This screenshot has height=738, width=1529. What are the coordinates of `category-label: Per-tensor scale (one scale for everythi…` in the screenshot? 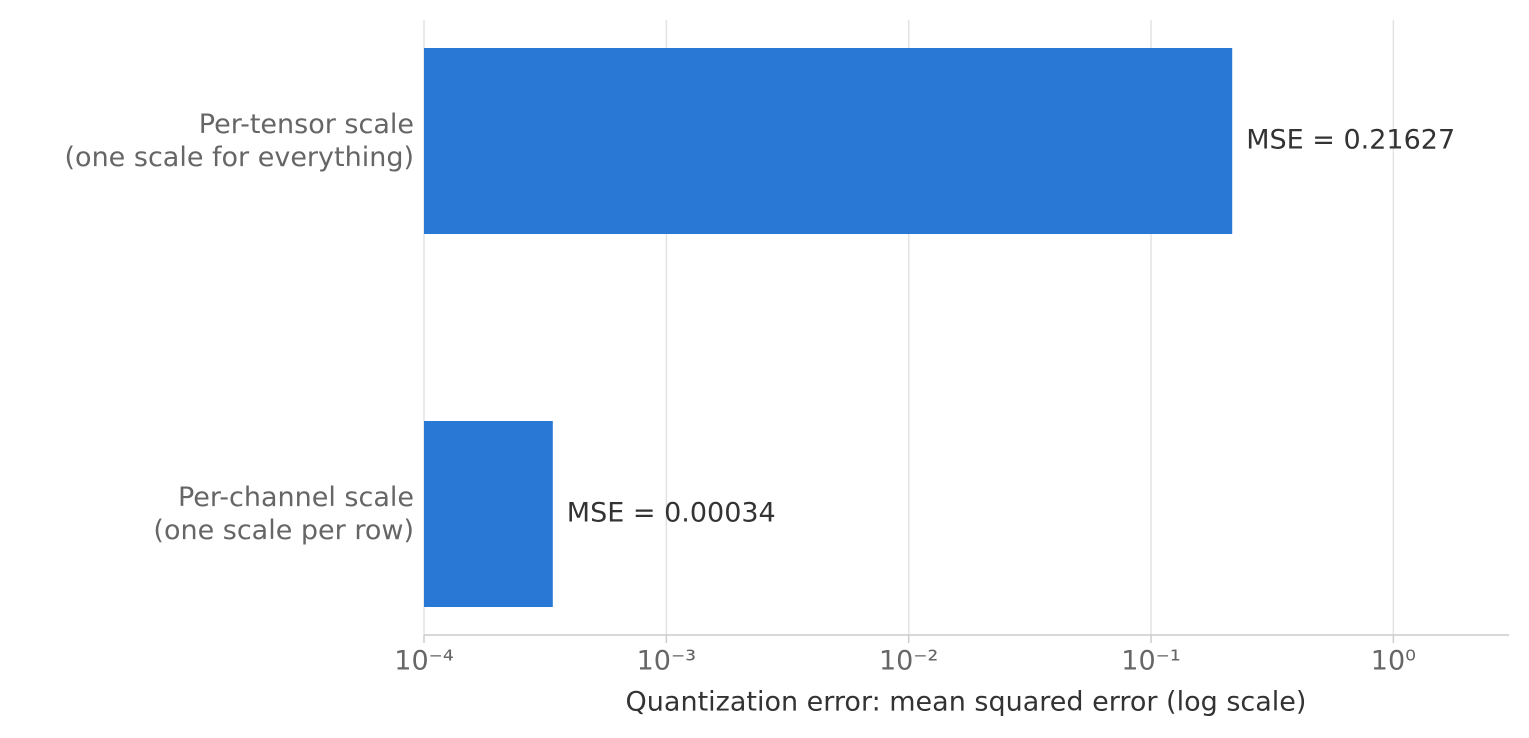 It's located at (239, 141).